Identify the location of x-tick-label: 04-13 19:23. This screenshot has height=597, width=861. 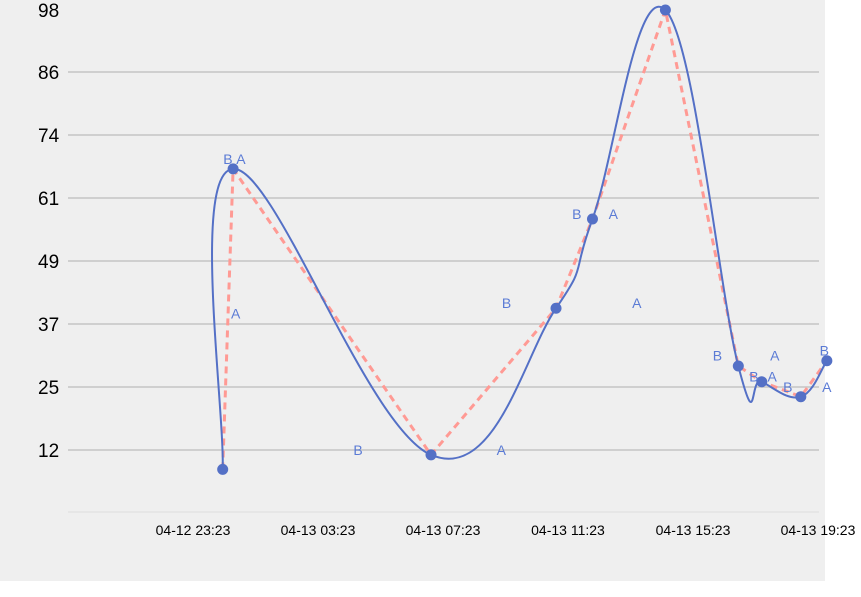
(818, 530).